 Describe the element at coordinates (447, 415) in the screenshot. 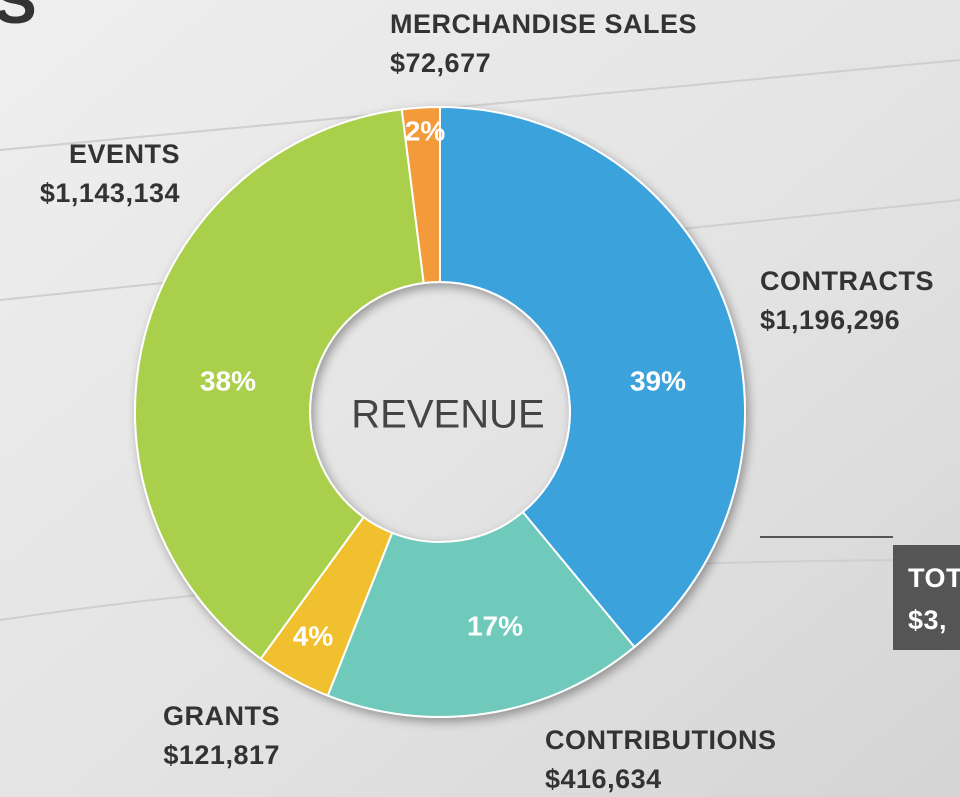

I see `center-label: REVENUE` at that location.